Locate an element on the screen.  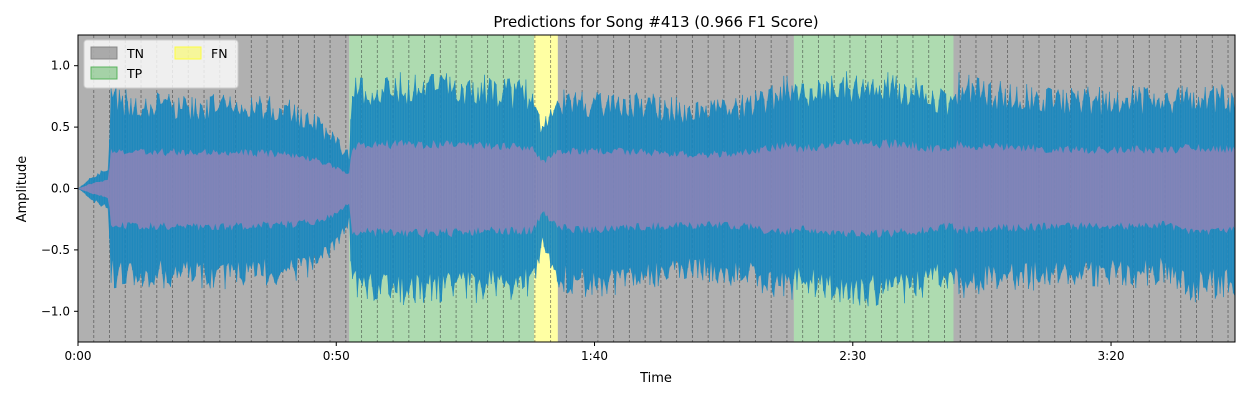
legend: TN TP FN is located at coordinates (161, 64).